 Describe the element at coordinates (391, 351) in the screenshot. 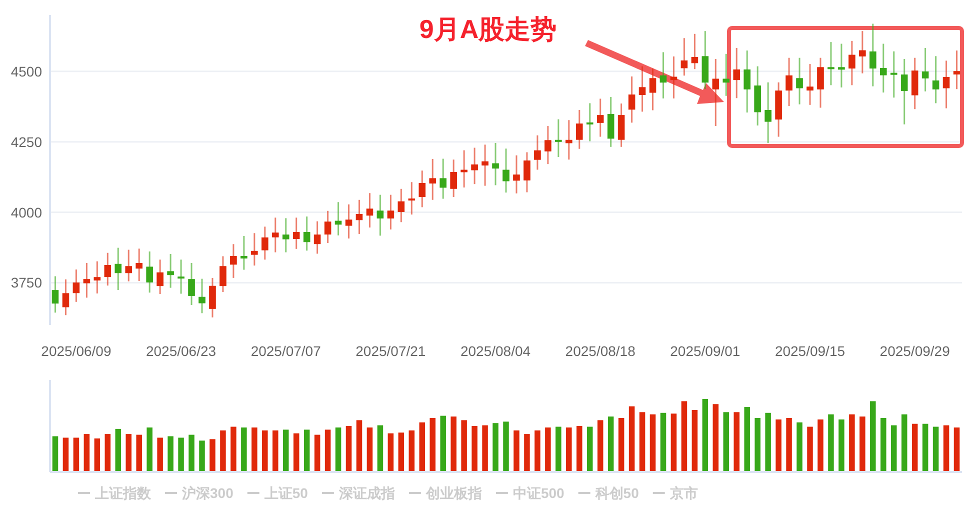

I see `x-tick-label: 2025/07/21` at that location.